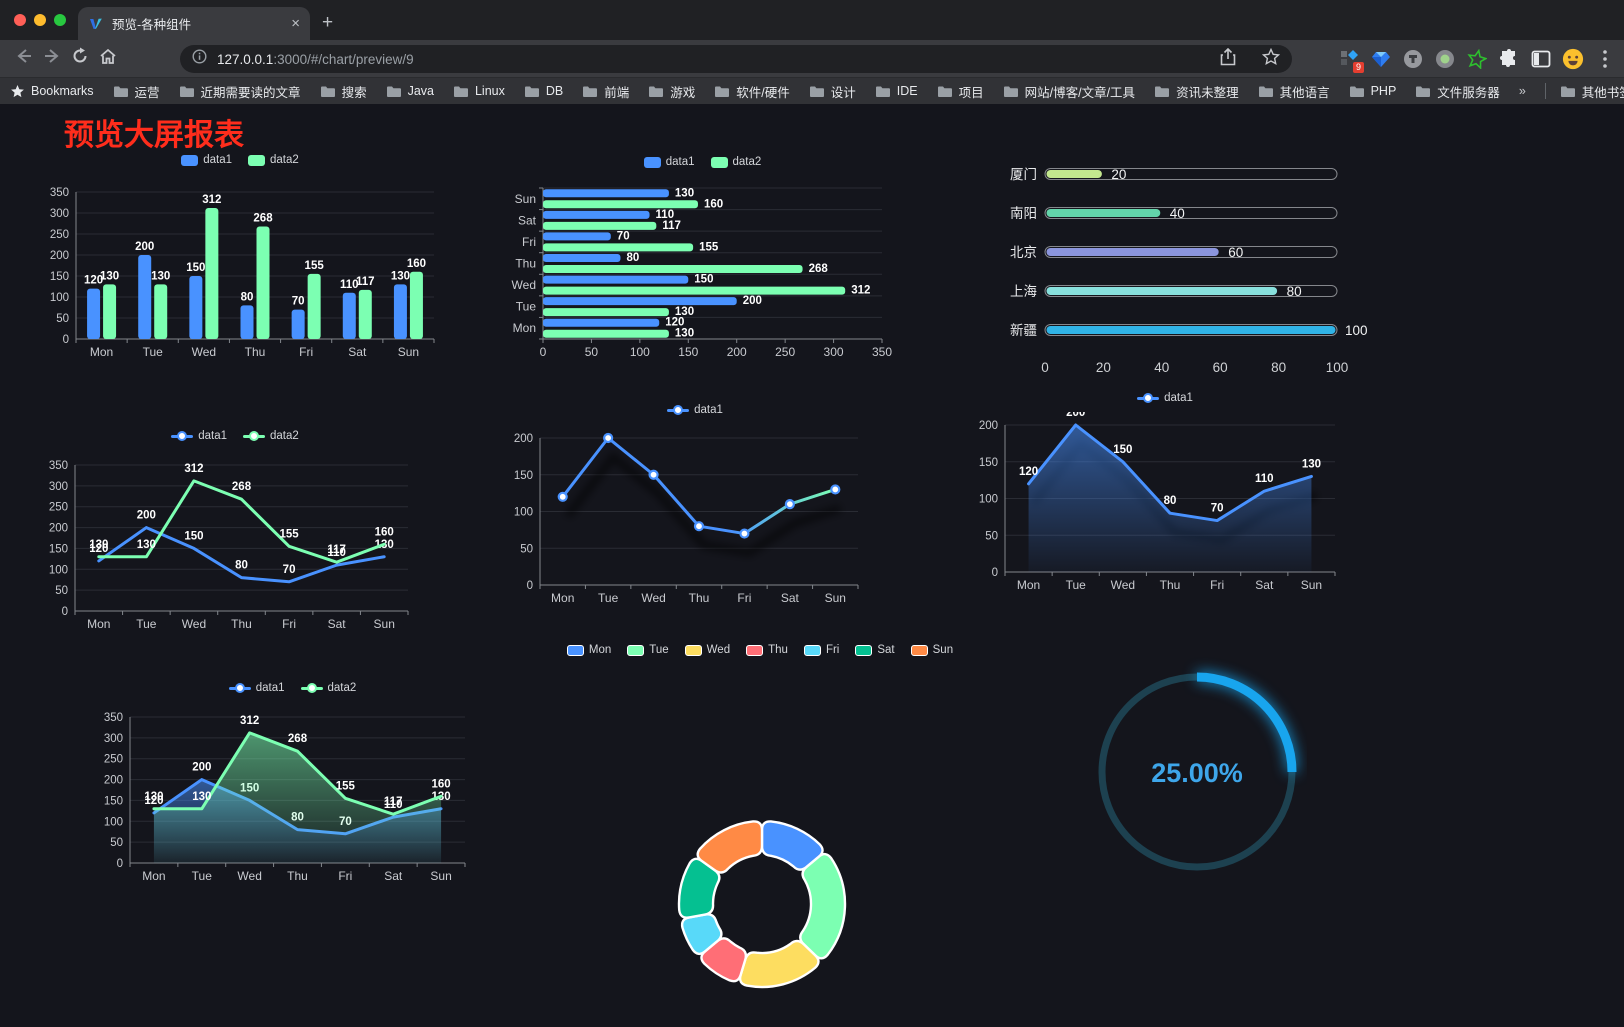 This screenshot has width=1624, height=1027. I want to click on chart-donut-pie: Mon Tue Wed Thu Fri Sat Sun, so click(760, 819).